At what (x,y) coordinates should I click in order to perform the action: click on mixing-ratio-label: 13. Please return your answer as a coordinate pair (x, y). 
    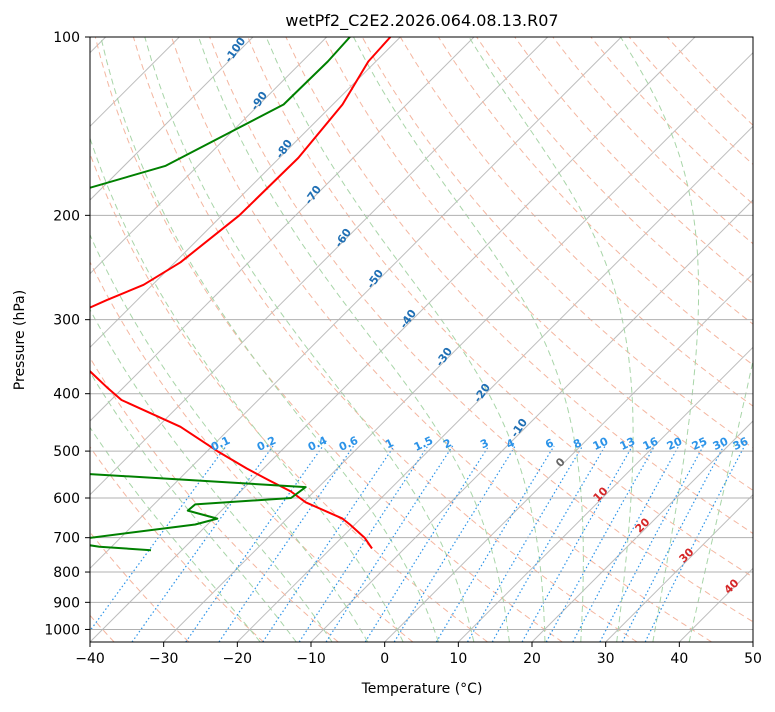
    Looking at the image, I should click on (627, 444).